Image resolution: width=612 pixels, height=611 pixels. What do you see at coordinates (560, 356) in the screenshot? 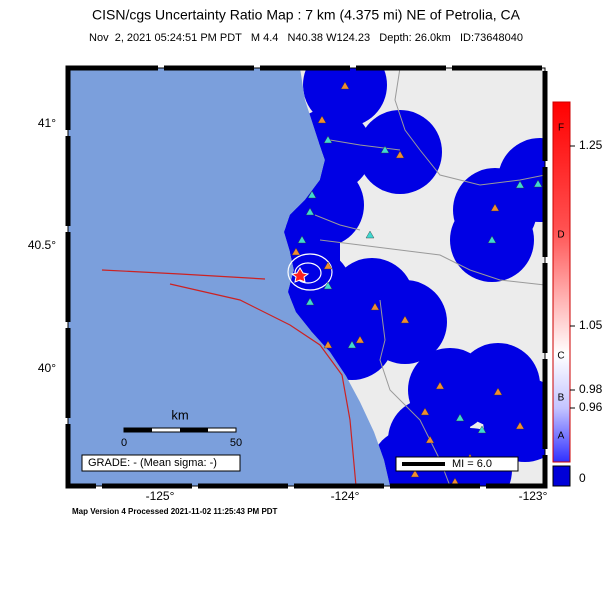
I see `grade-letter: C` at bounding box center [560, 356].